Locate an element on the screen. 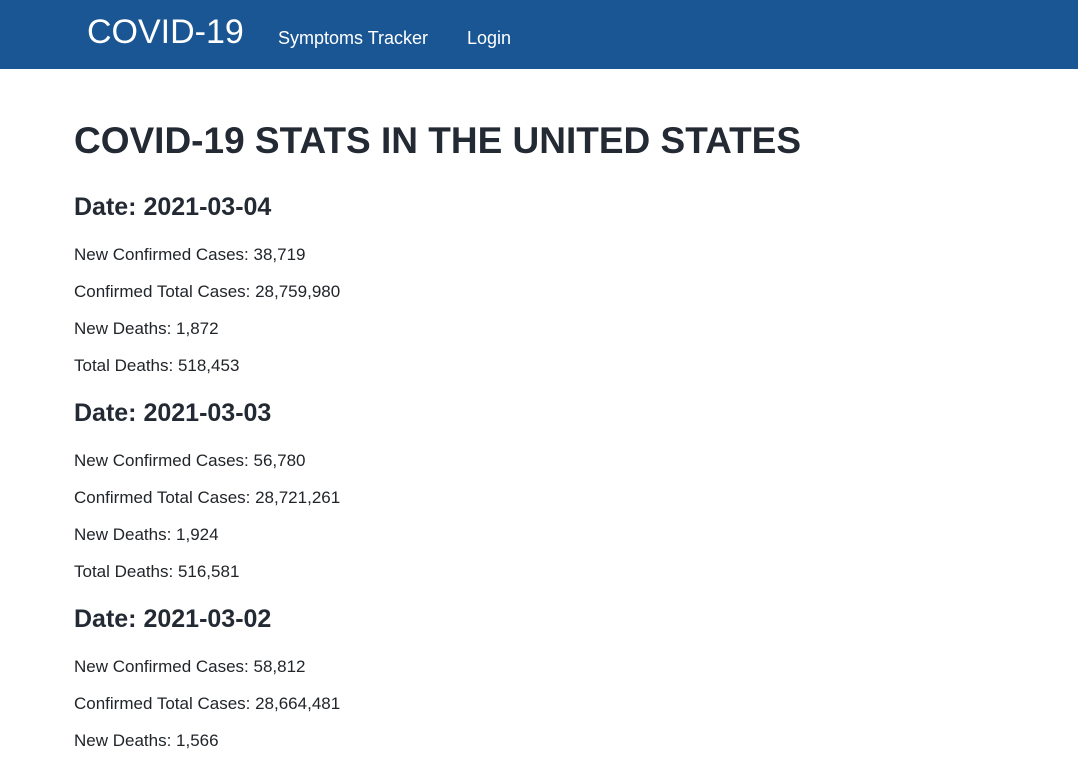  new-confirmed-cases: New Confirmed Cases: 38,719 is located at coordinates (190, 254).